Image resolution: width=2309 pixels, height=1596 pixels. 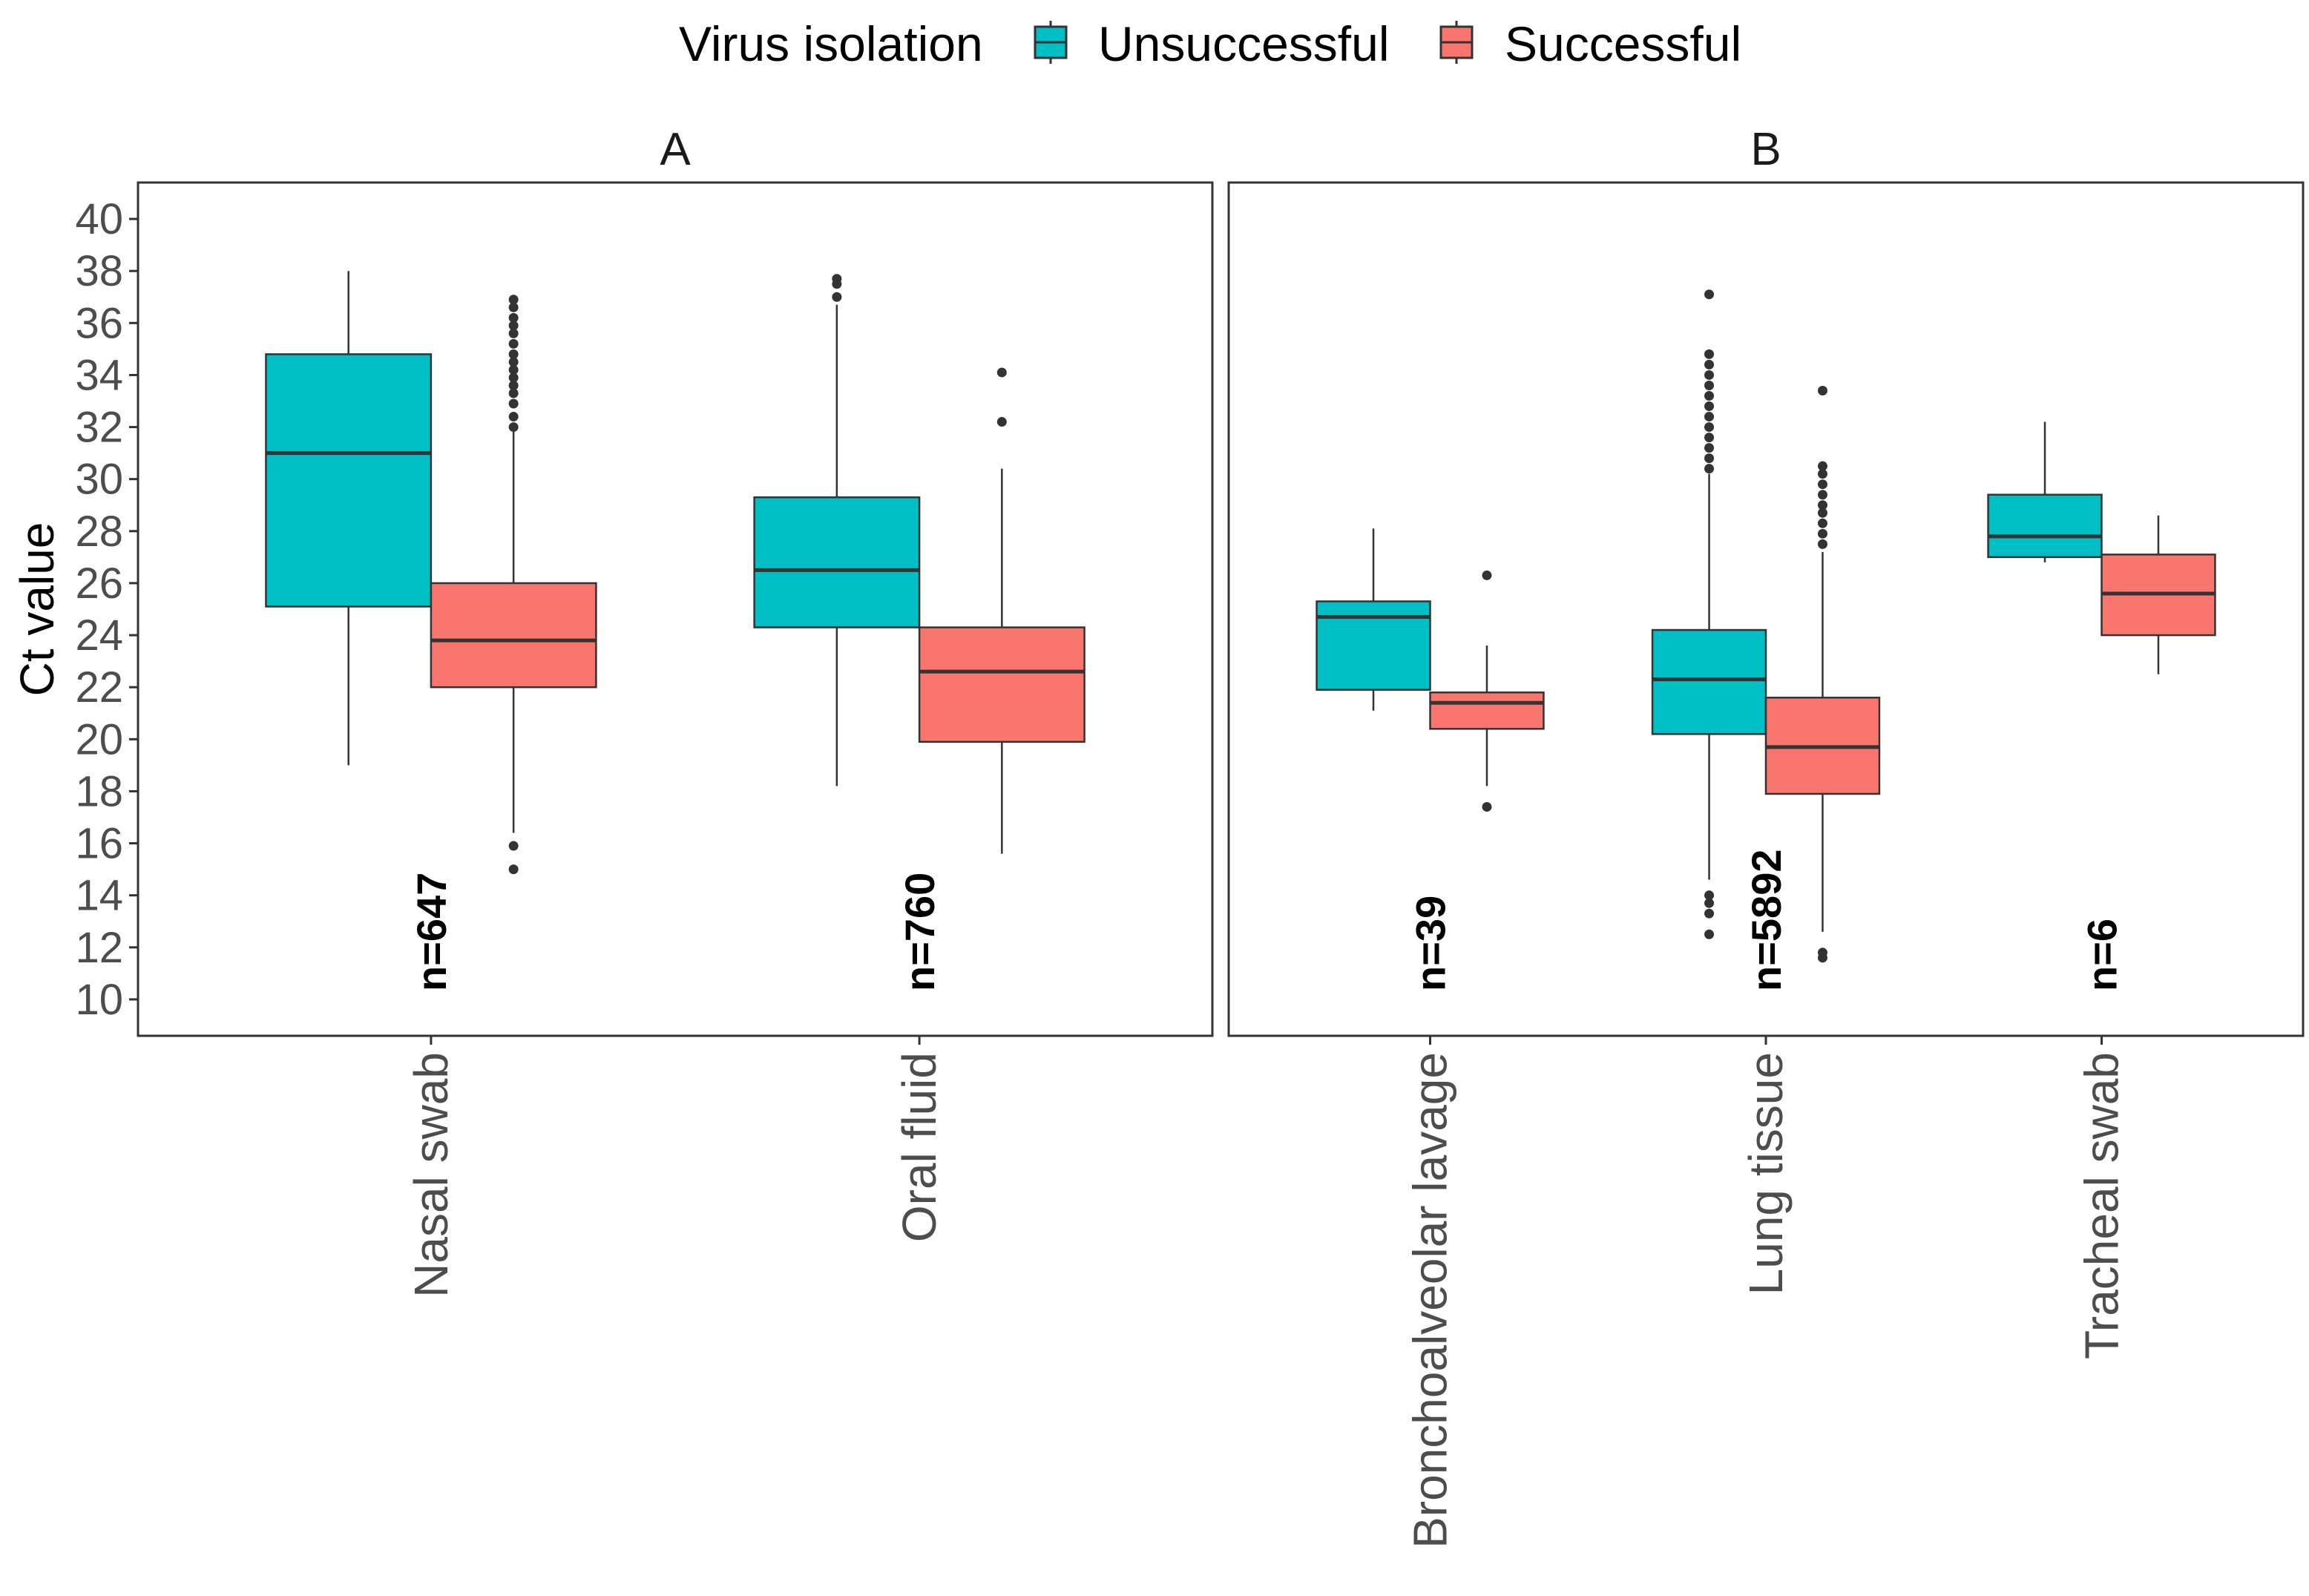 What do you see at coordinates (99, 948) in the screenshot?
I see `y-tick-label-12: 12` at bounding box center [99, 948].